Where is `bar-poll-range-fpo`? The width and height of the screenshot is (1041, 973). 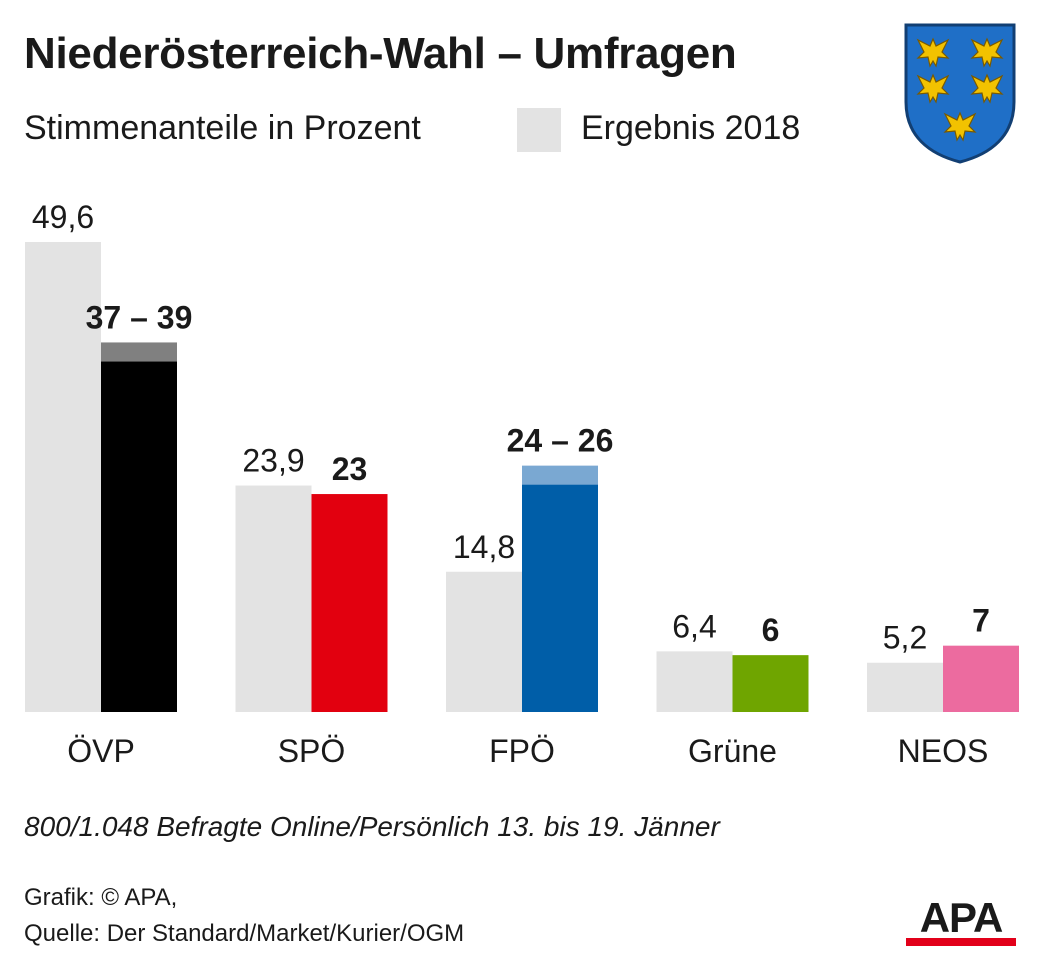 bar-poll-range-fpo is located at coordinates (560, 475).